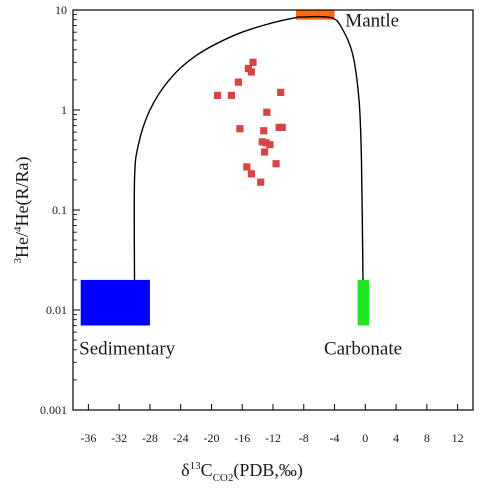 The width and height of the screenshot is (484, 488). I want to click on x-tick-label: -4, so click(335, 438).